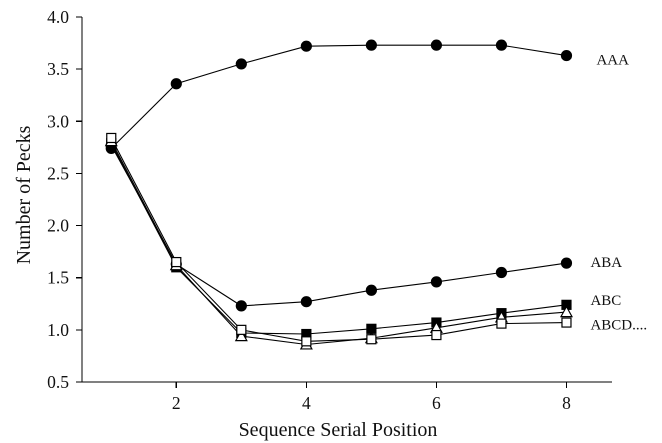 This screenshot has width=662, height=443. I want to click on point-abcd-x5, so click(371, 339).